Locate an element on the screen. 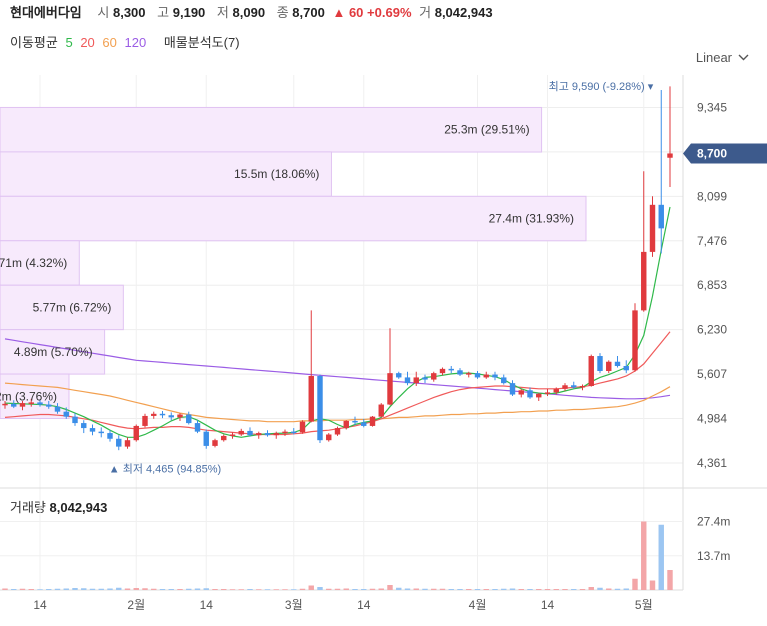 The image size is (767, 626). moving-average-legend: 이동평균 5 20 60 120 매물분석도(7) is located at coordinates (127, 41).